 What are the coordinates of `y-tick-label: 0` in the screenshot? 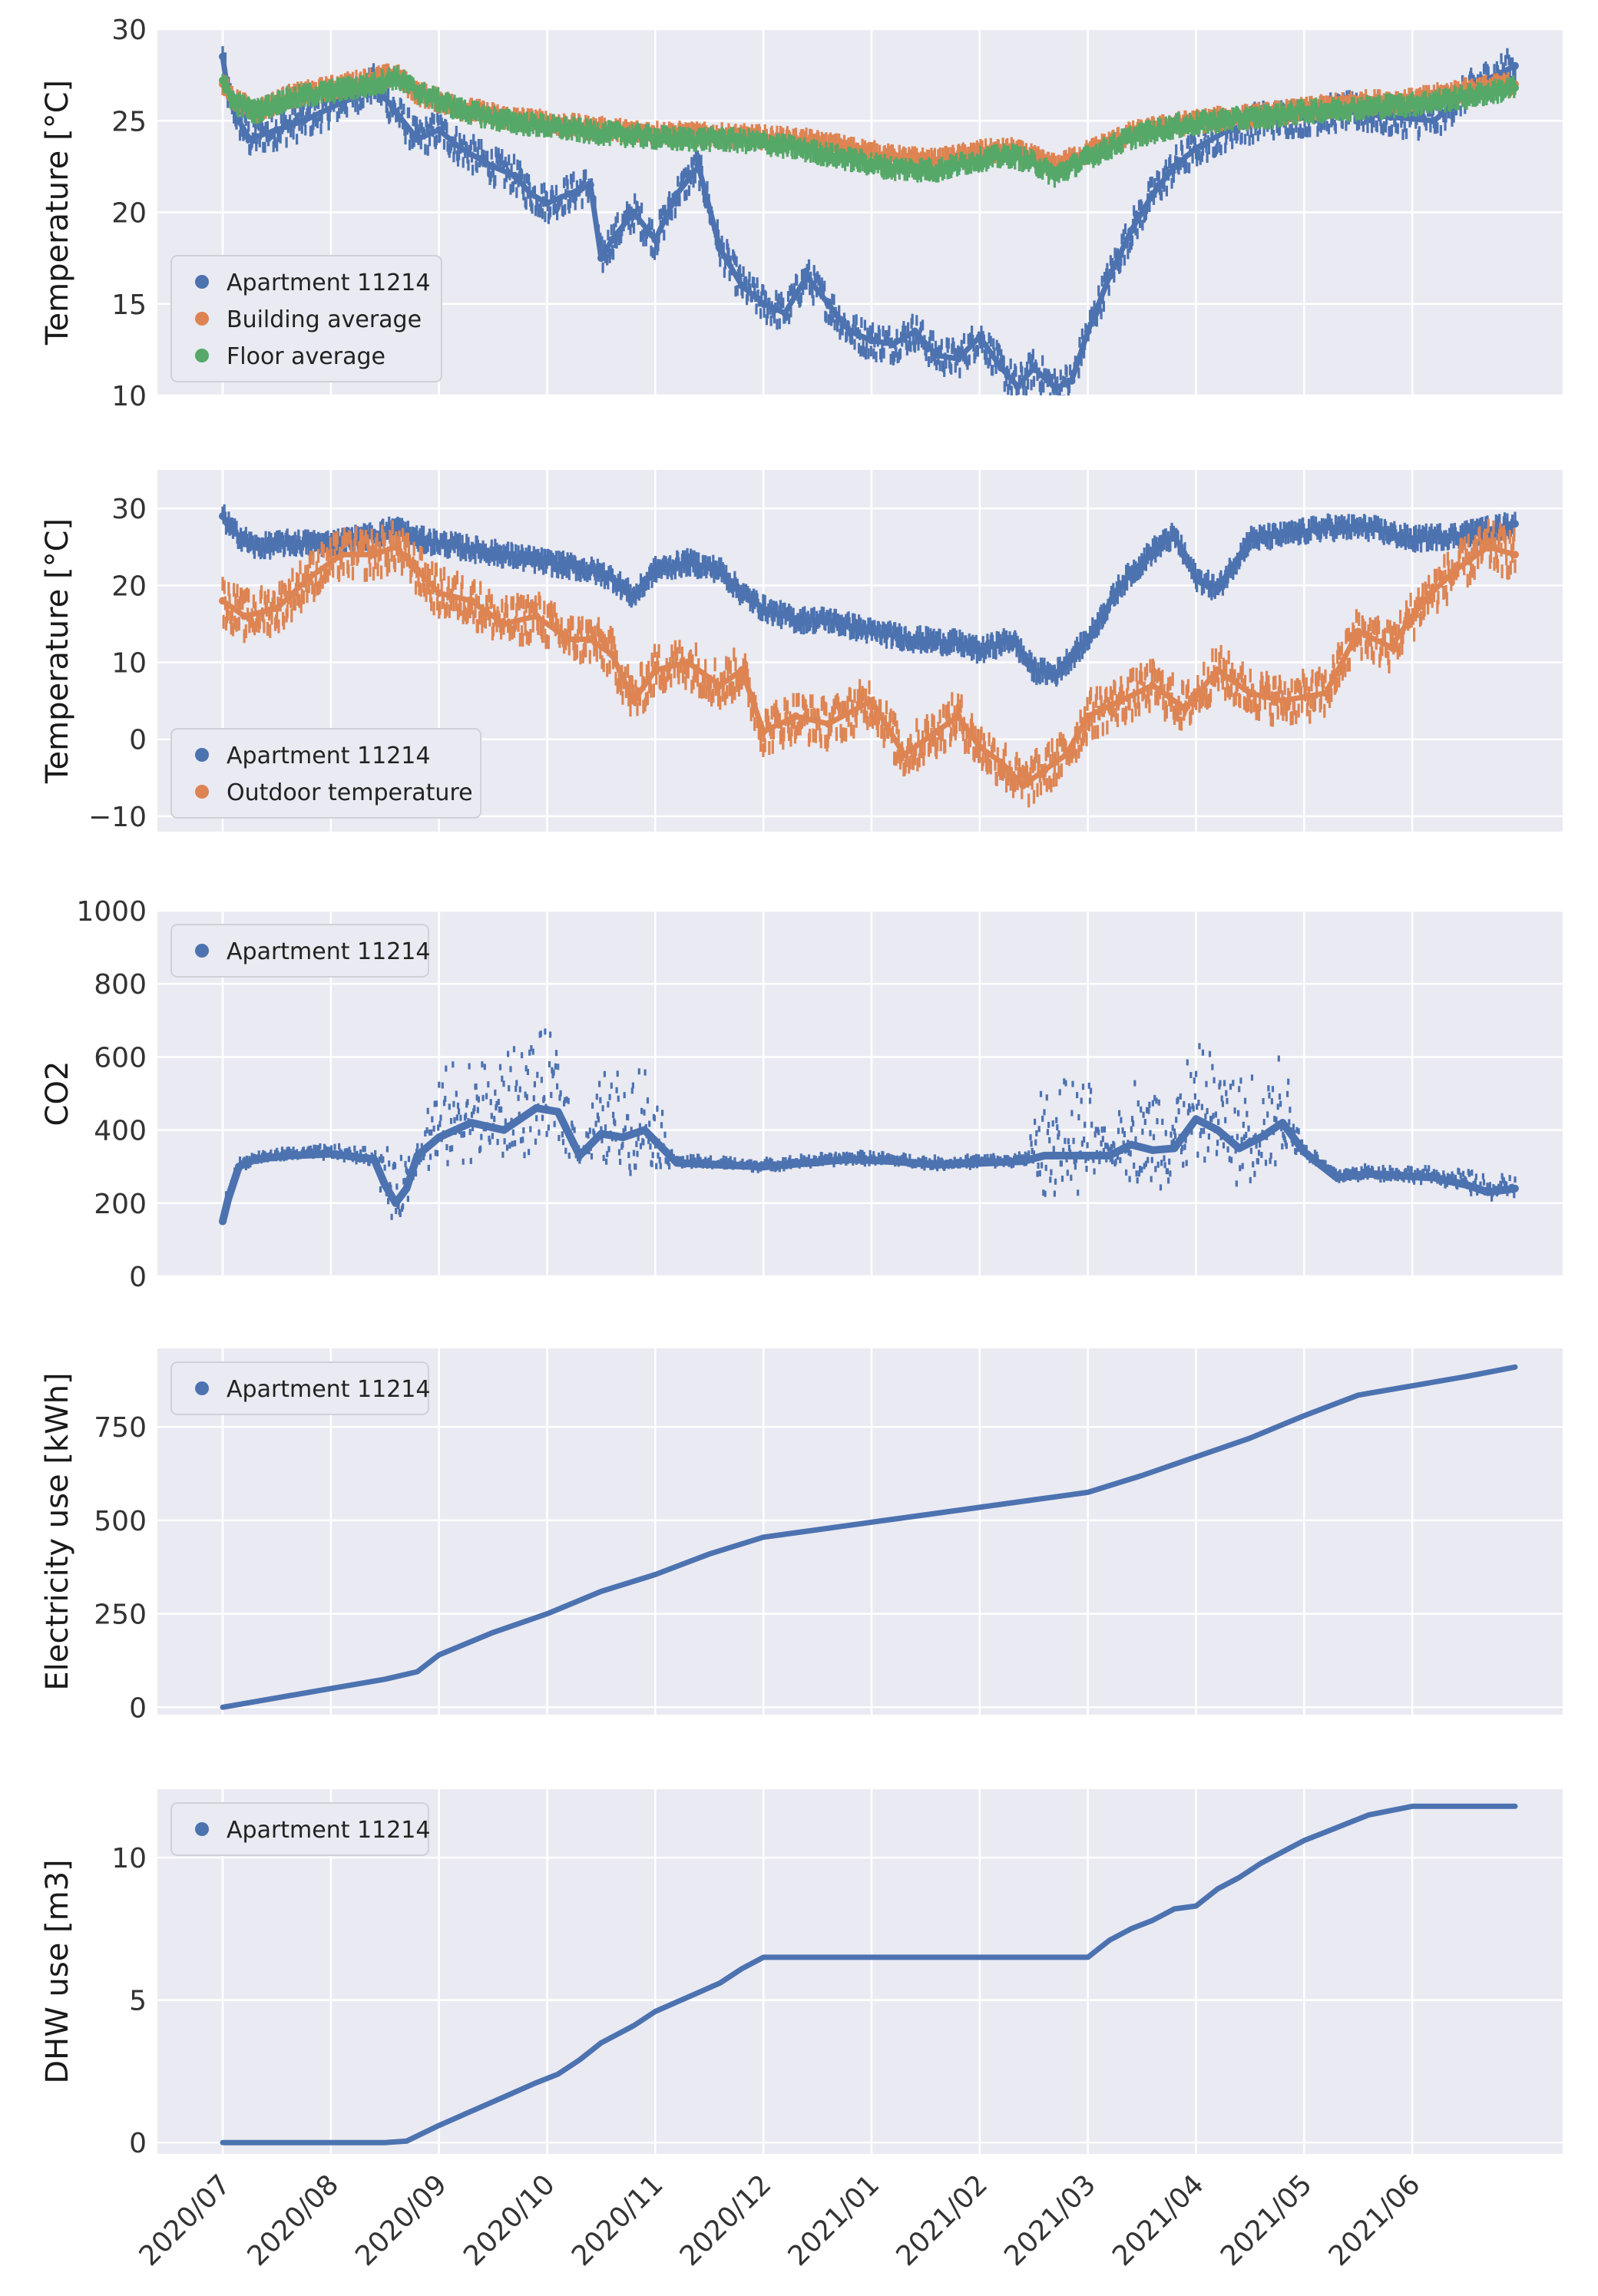 It's located at (138, 1277).